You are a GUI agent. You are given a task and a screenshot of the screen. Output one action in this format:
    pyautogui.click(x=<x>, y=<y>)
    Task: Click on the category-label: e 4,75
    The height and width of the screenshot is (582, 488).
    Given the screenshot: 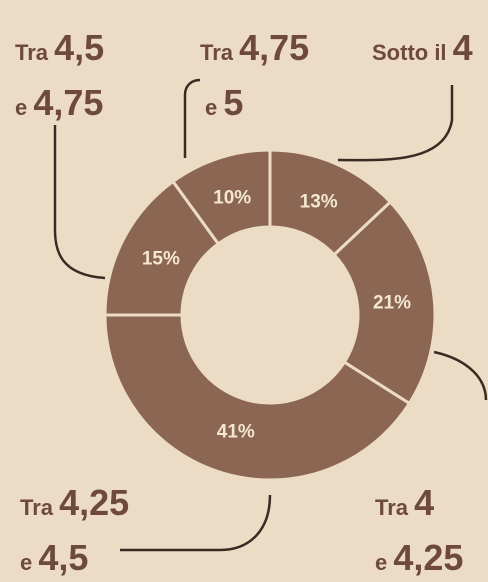 What is the action you would take?
    pyautogui.click(x=59, y=102)
    